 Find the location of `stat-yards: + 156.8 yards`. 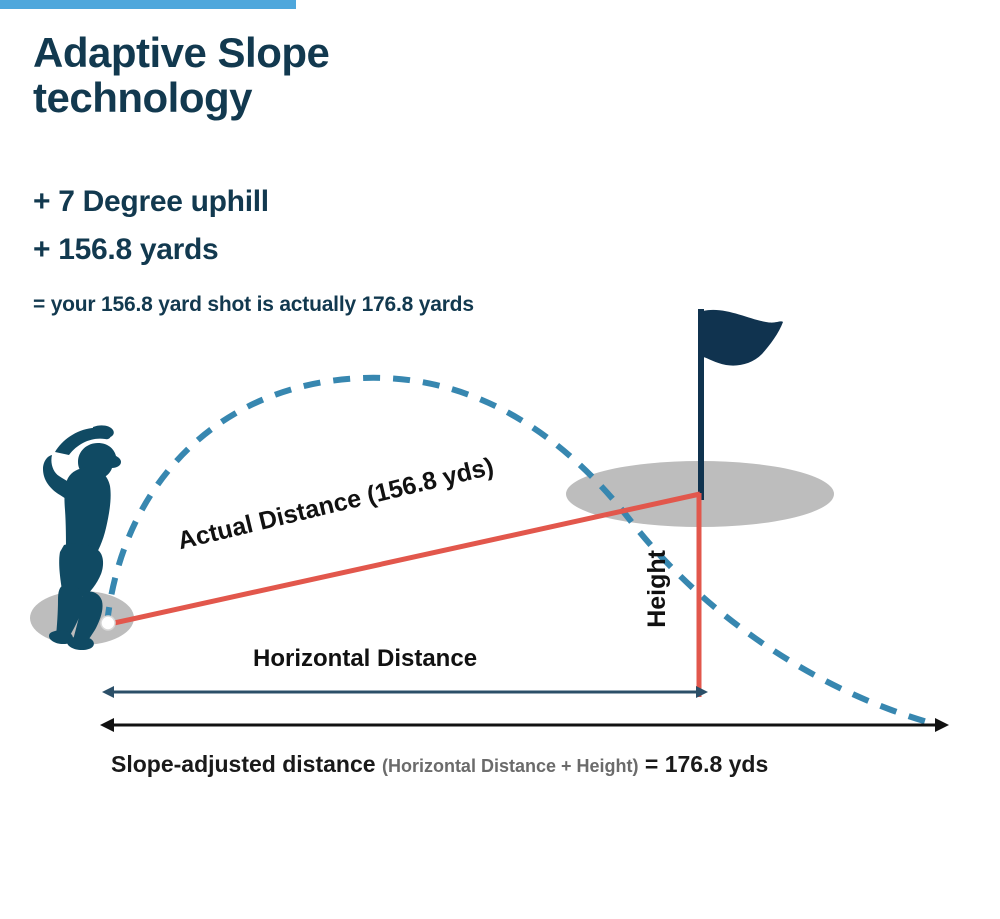

stat-yards: + 156.8 yards is located at coordinates (126, 249).